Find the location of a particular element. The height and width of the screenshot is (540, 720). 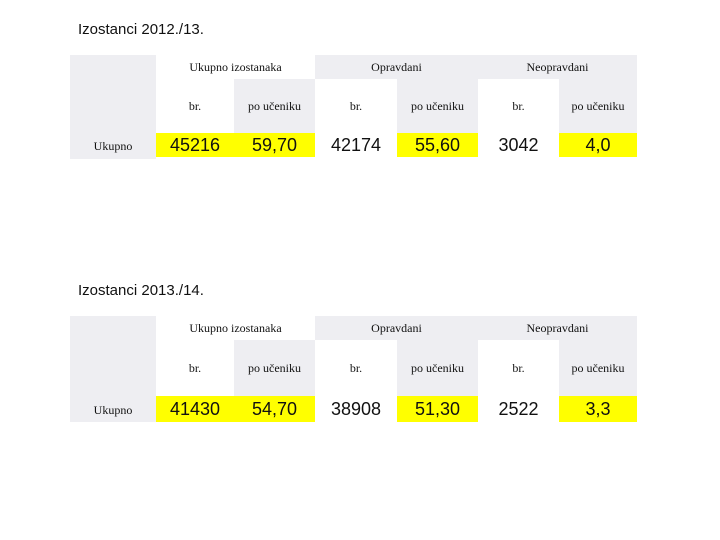

value-excused-count: 42174 is located at coordinates (356, 144).